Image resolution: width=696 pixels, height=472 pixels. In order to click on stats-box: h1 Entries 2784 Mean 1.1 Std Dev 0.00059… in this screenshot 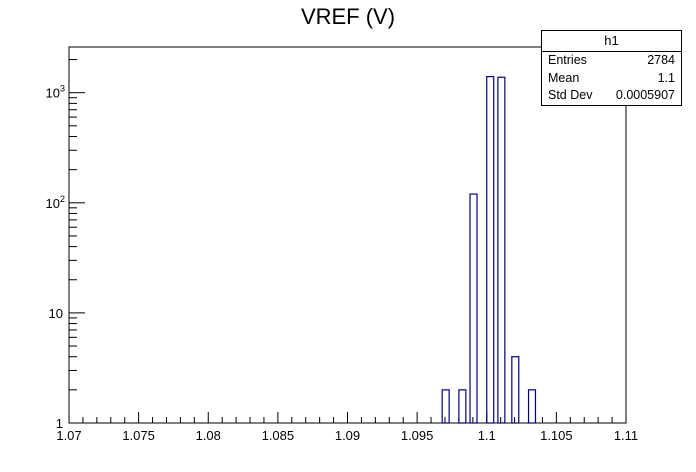, I will do `click(611, 68)`.